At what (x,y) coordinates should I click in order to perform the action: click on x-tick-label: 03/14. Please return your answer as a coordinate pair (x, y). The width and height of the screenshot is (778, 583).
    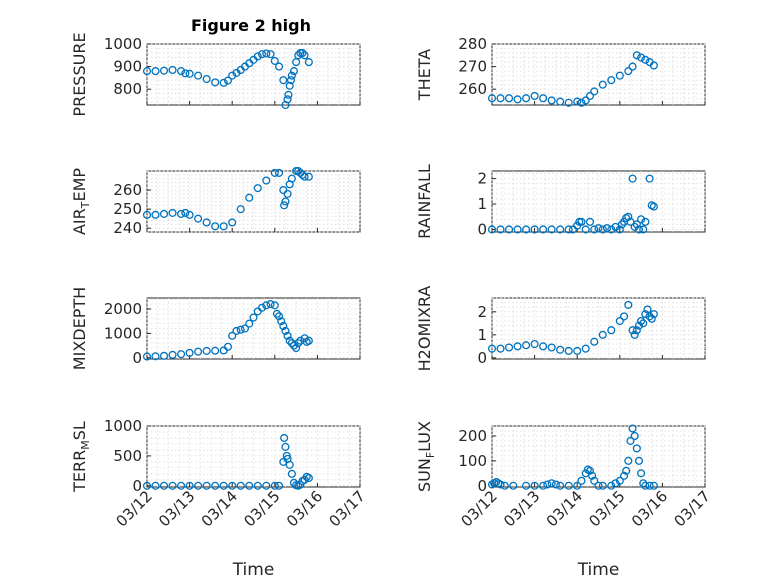
    Looking at the image, I should click on (219, 508).